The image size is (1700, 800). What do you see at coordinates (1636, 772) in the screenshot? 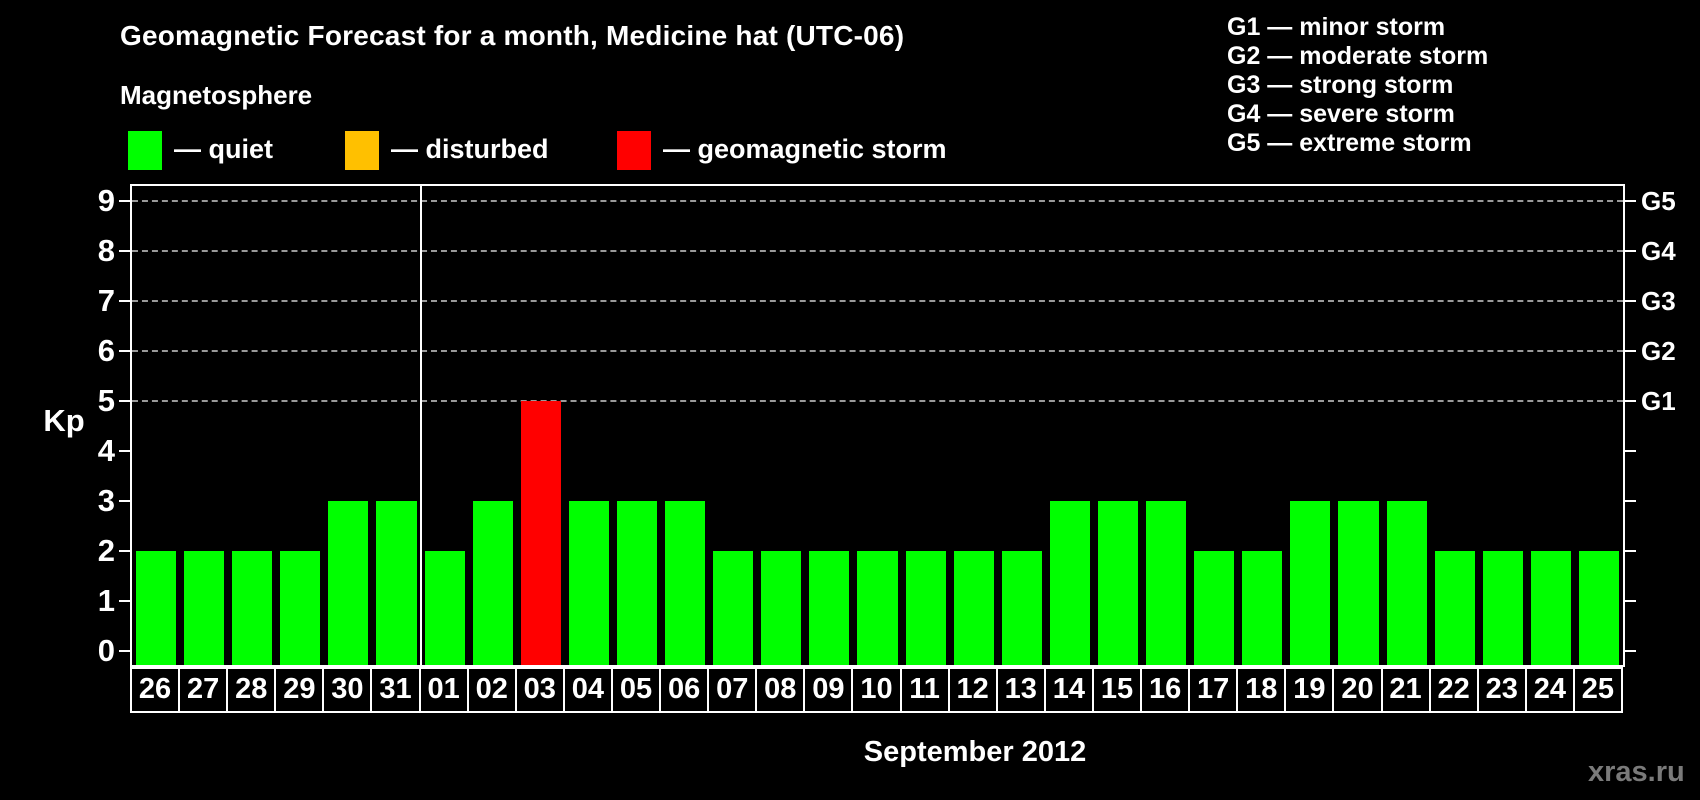
I see `watermark: xras.ru` at bounding box center [1636, 772].